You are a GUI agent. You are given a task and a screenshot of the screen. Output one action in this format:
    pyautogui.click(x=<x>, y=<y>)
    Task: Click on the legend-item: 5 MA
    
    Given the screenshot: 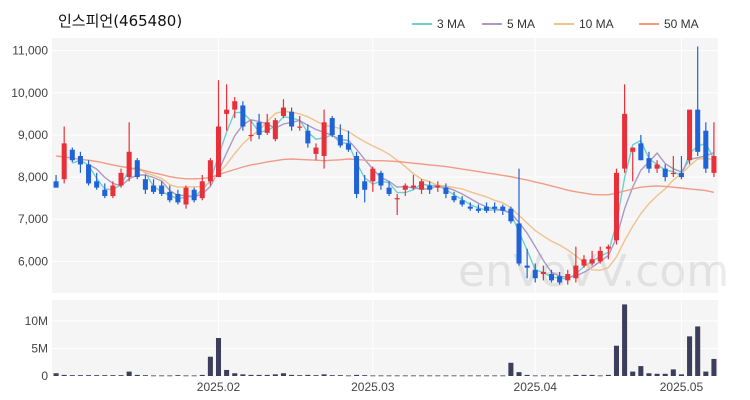 What is the action you would take?
    pyautogui.click(x=508, y=24)
    